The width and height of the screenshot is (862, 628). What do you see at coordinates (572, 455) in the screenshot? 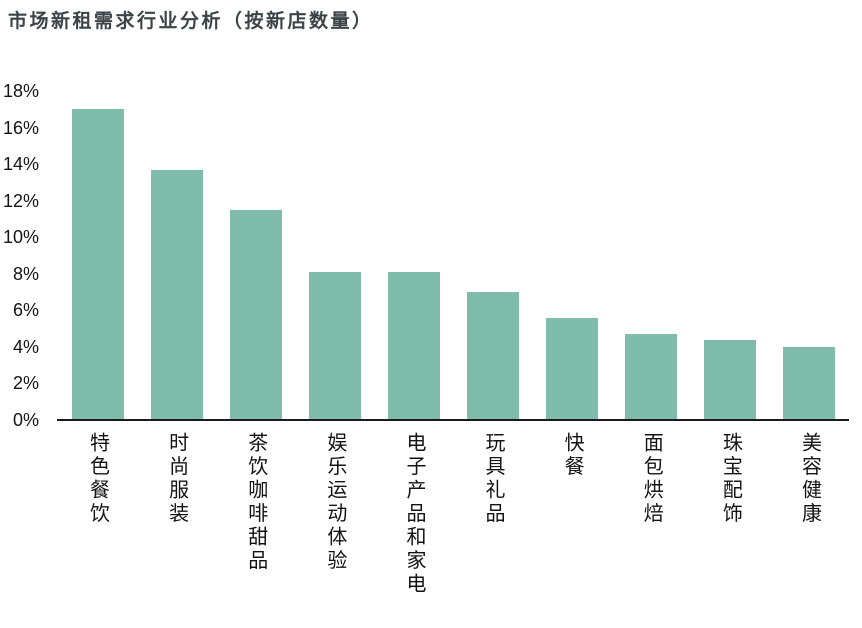
I see `x-category-label-6: 快餐` at bounding box center [572, 455].